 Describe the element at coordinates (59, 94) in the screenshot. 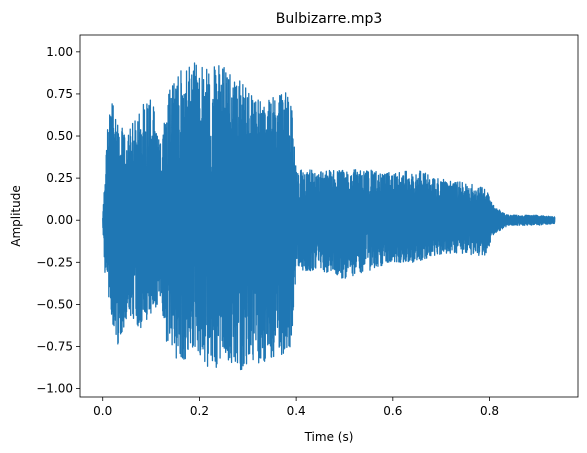

I see `y-tick-label: 0.75` at that location.